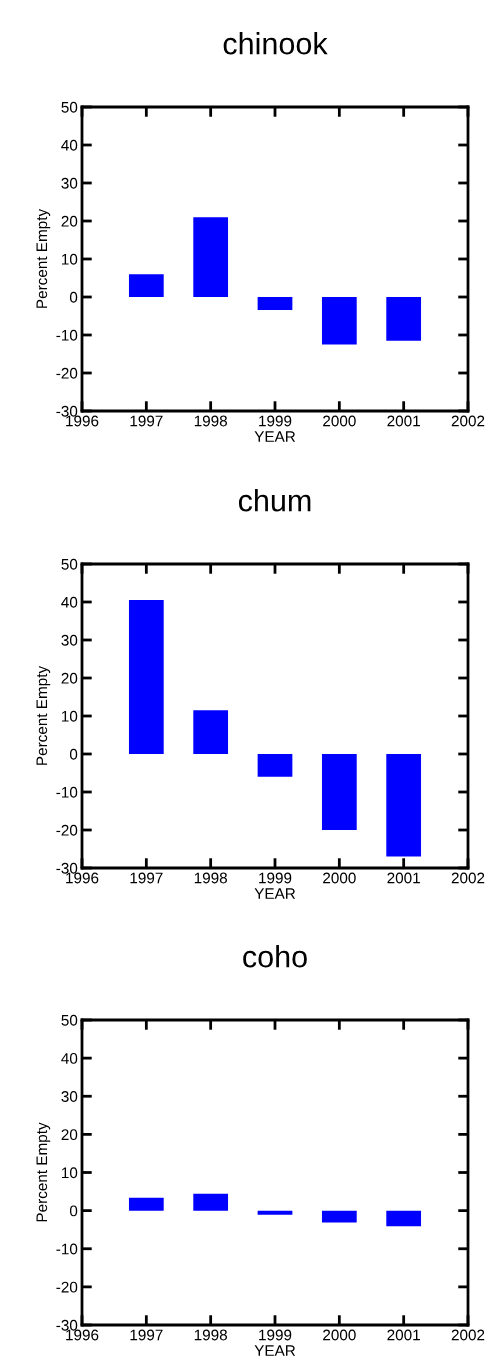  What do you see at coordinates (275, 43) in the screenshot?
I see `chart-title: chinook` at bounding box center [275, 43].